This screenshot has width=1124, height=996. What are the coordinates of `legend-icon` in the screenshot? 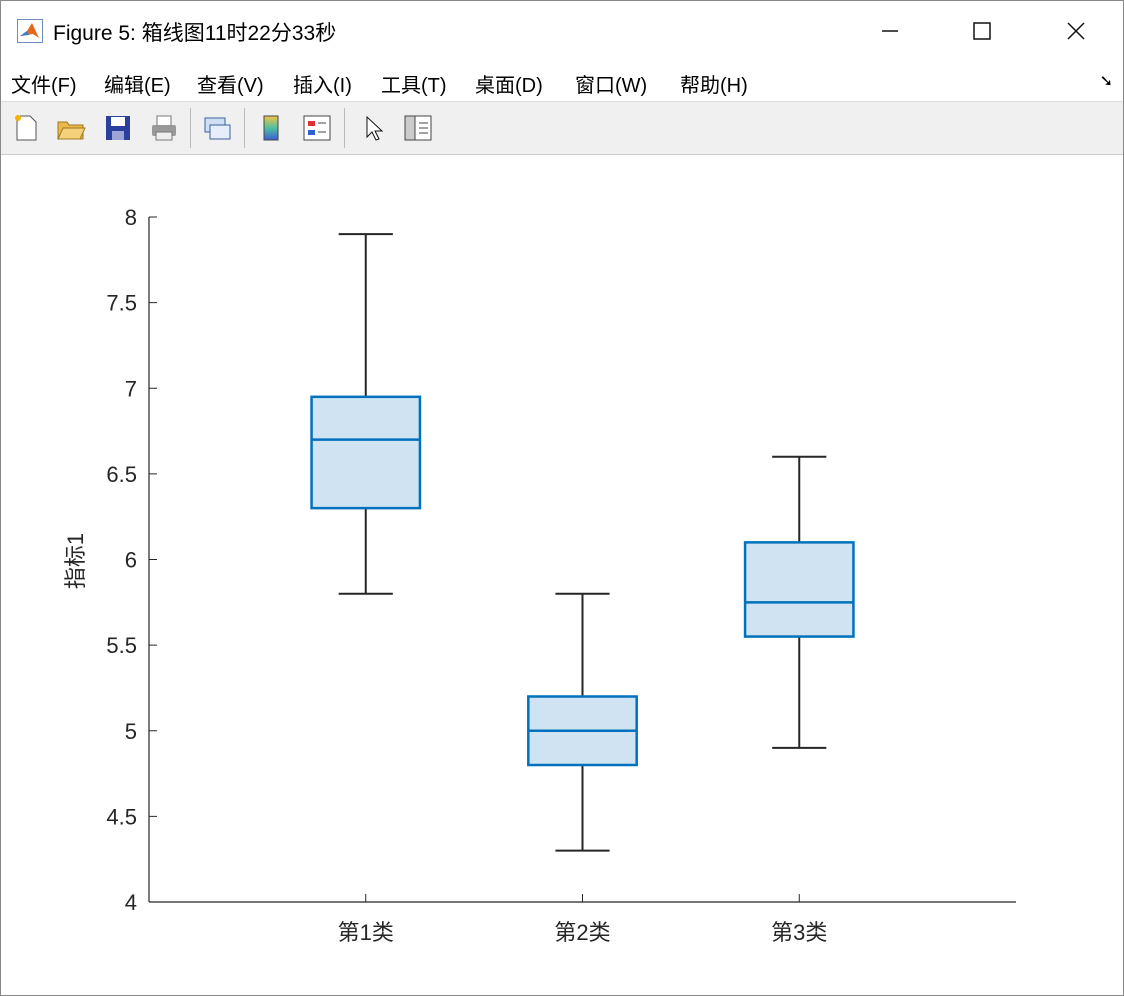 It's located at (317, 128).